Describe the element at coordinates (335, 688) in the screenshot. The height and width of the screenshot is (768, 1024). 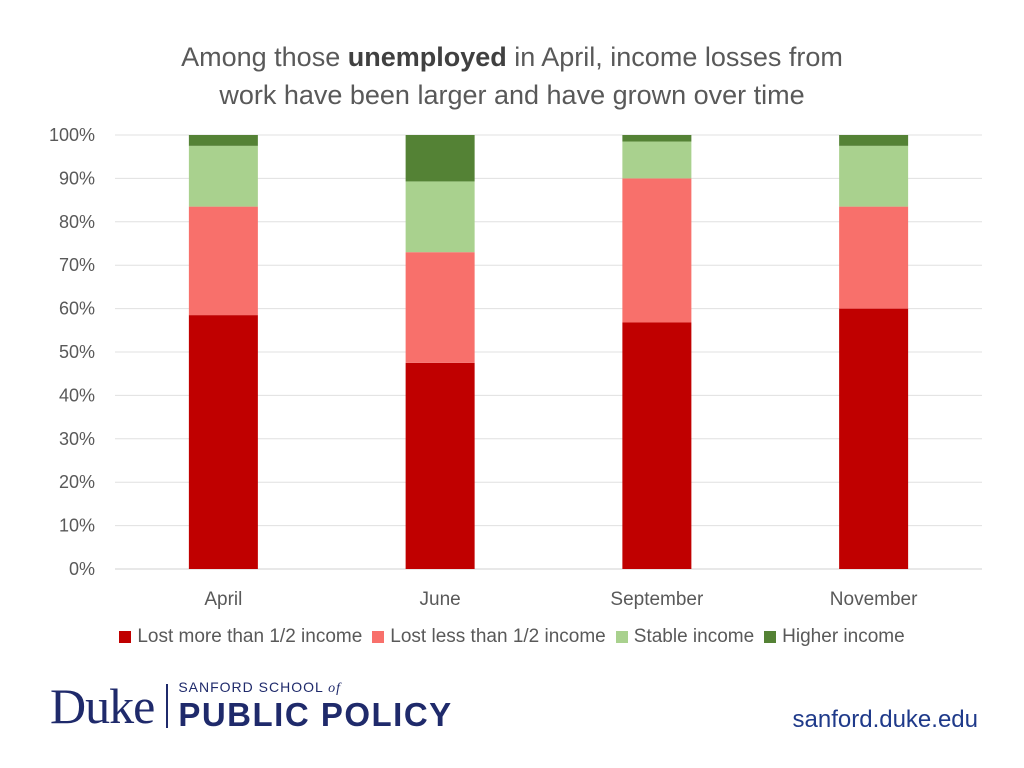
I see `school-of-text: of` at that location.